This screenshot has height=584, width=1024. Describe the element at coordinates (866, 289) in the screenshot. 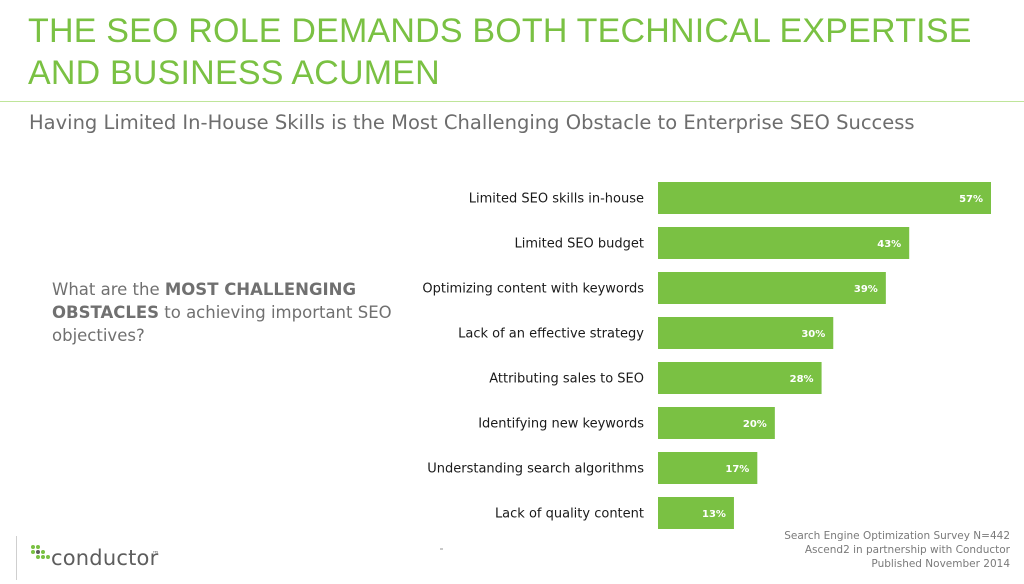

I see `value-label: 39%` at that location.